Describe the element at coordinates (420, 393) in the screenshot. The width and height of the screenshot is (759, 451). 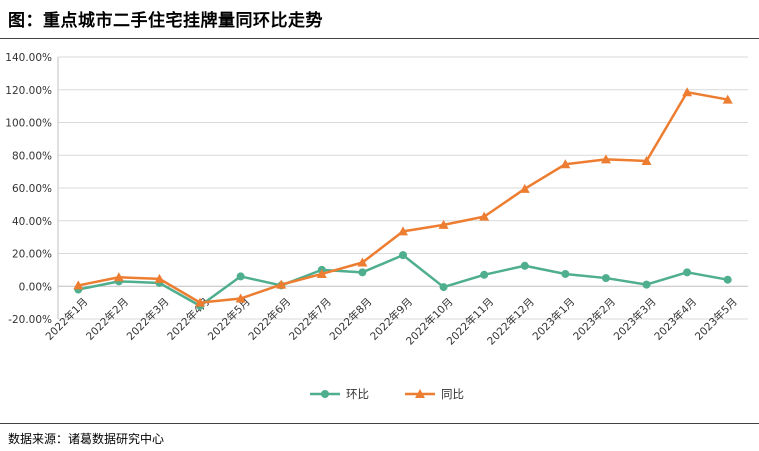
I see `legend-marker-yoy` at that location.